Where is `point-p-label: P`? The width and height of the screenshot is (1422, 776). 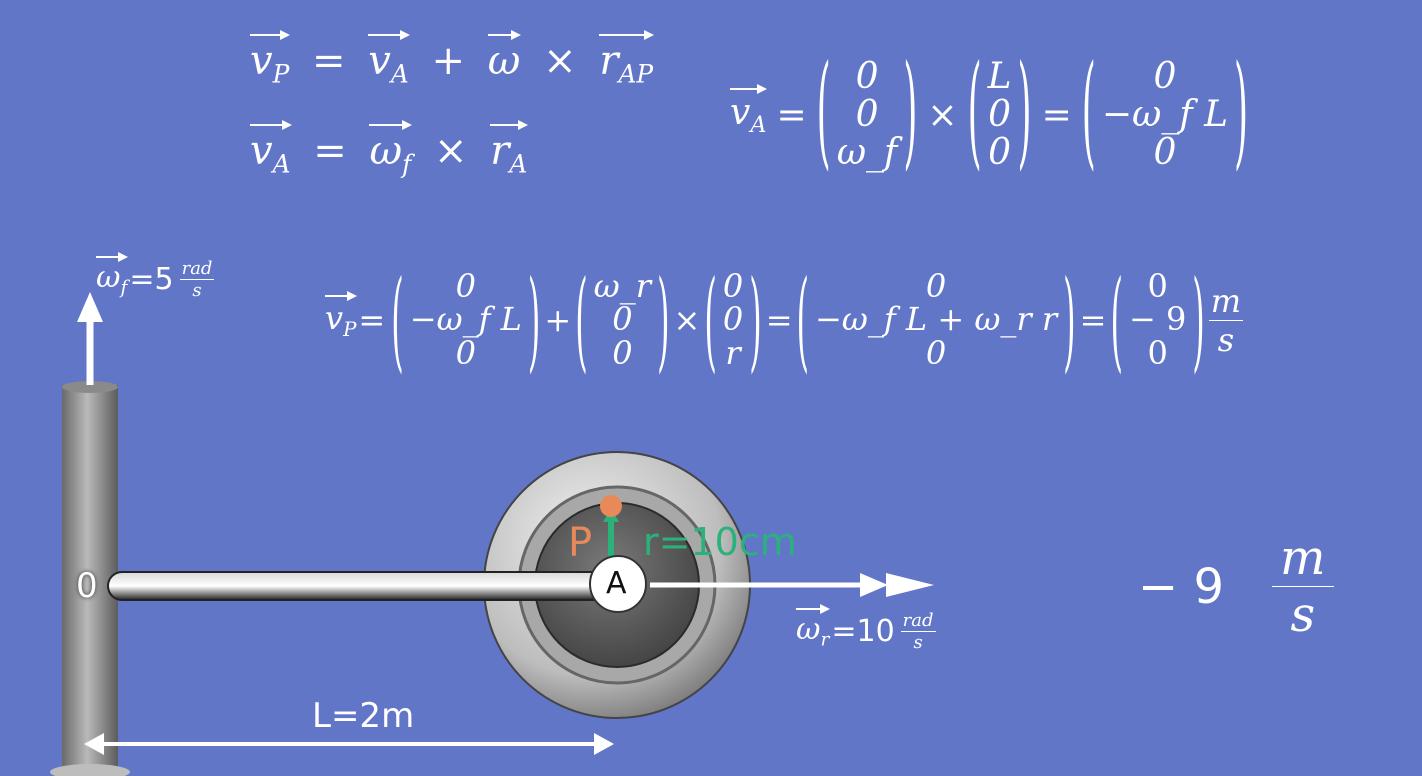 point-p-label: P is located at coordinates (580, 543).